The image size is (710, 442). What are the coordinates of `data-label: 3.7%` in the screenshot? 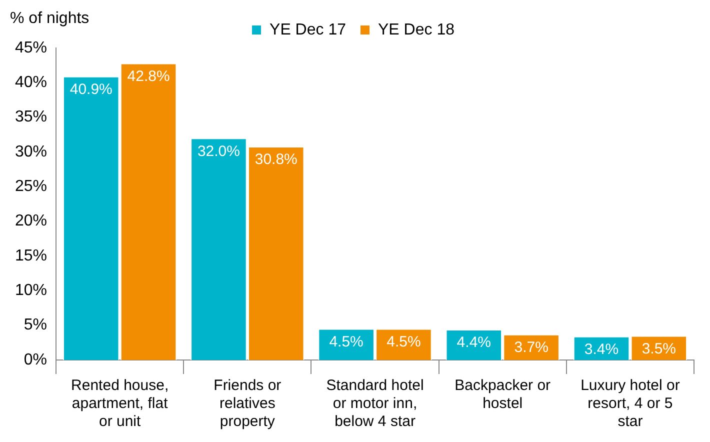 It's located at (531, 347).